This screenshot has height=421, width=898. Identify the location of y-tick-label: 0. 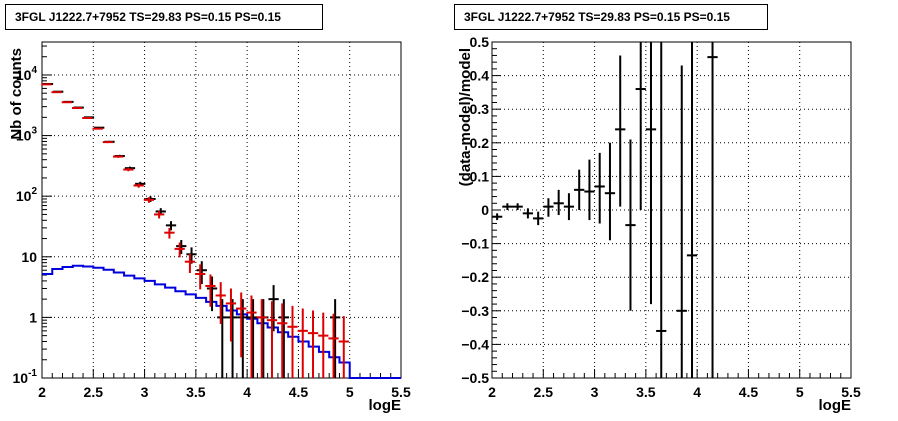
(485, 210).